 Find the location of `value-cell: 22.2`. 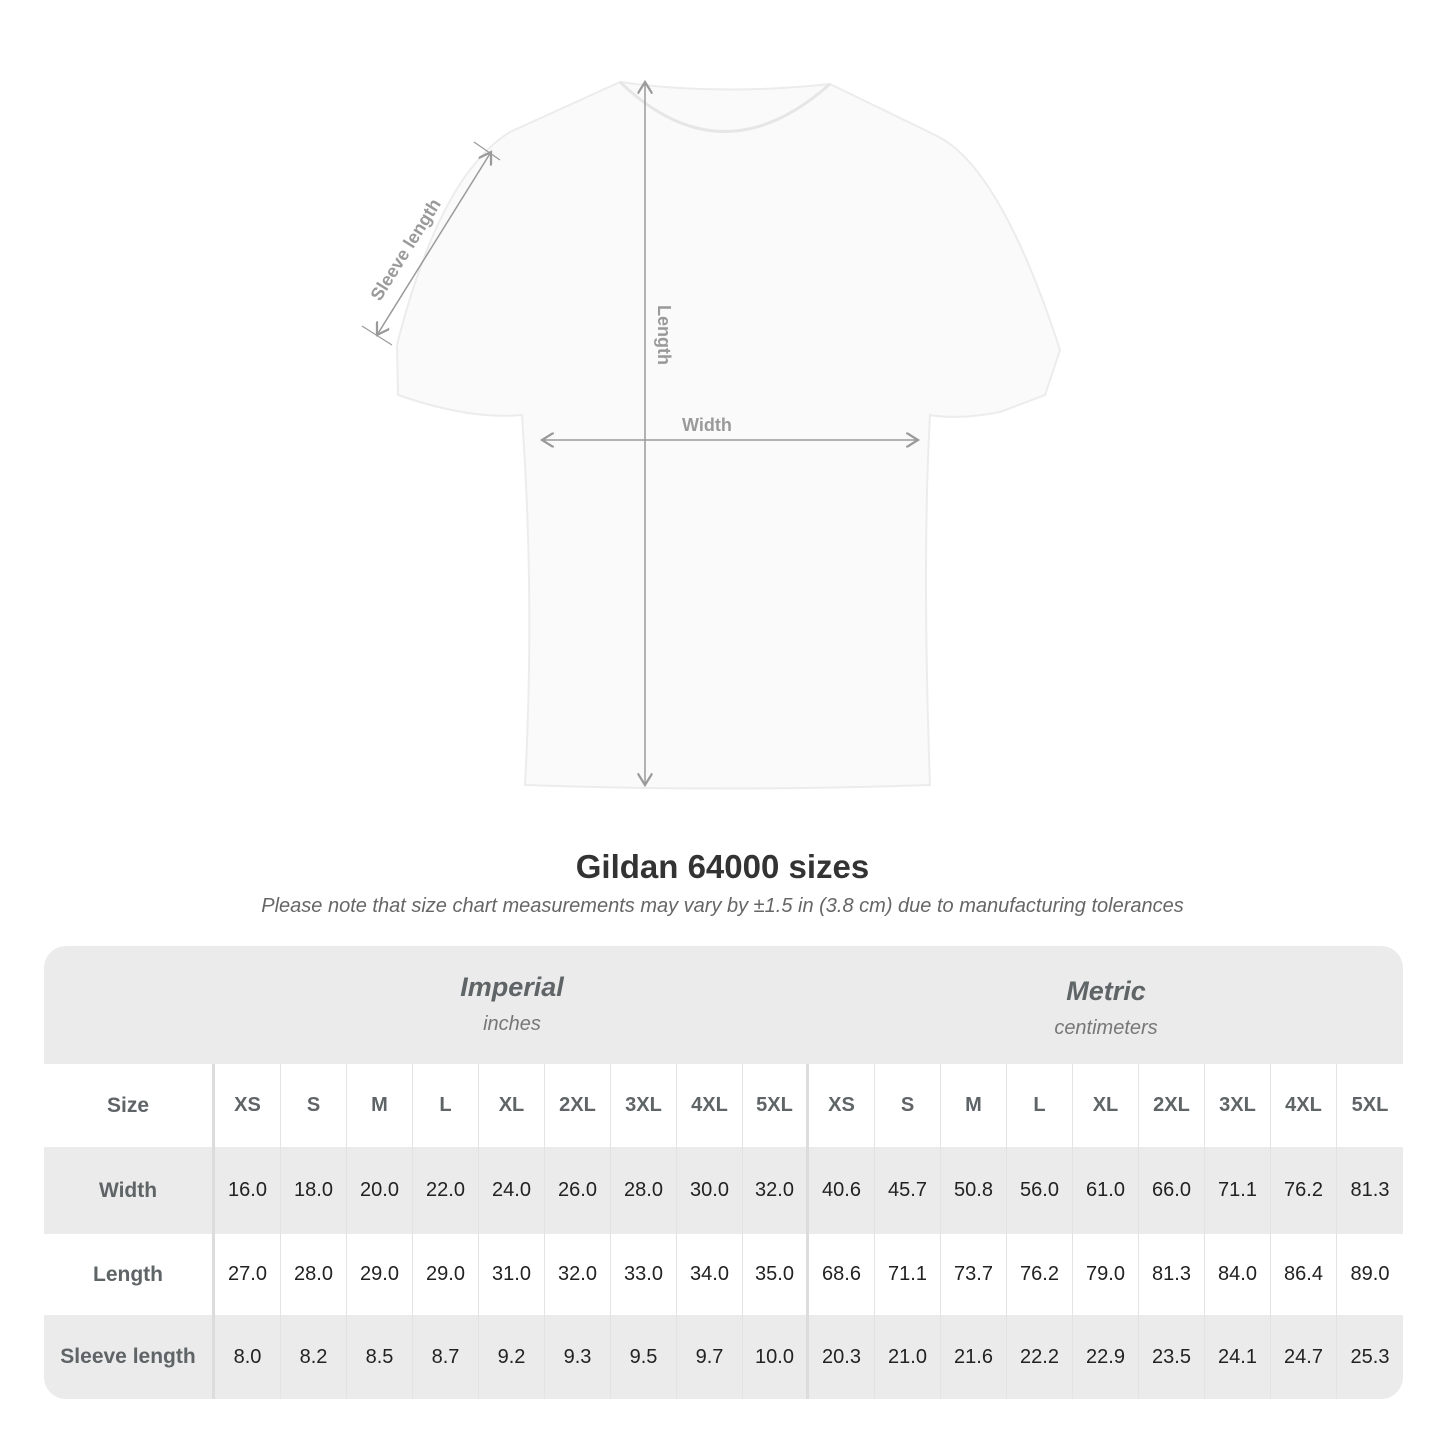

value-cell: 22.2 is located at coordinates (1040, 1357).